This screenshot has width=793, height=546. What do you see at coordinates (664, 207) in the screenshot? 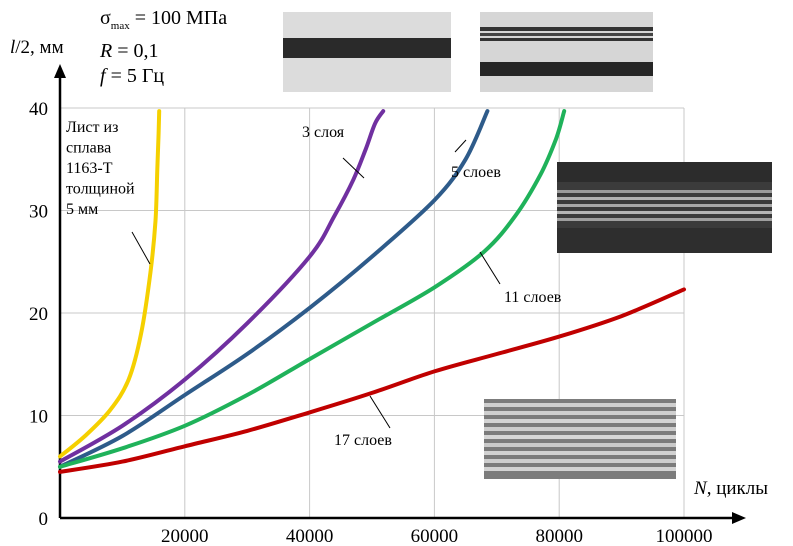
I see `photo-right-middle` at bounding box center [664, 207].